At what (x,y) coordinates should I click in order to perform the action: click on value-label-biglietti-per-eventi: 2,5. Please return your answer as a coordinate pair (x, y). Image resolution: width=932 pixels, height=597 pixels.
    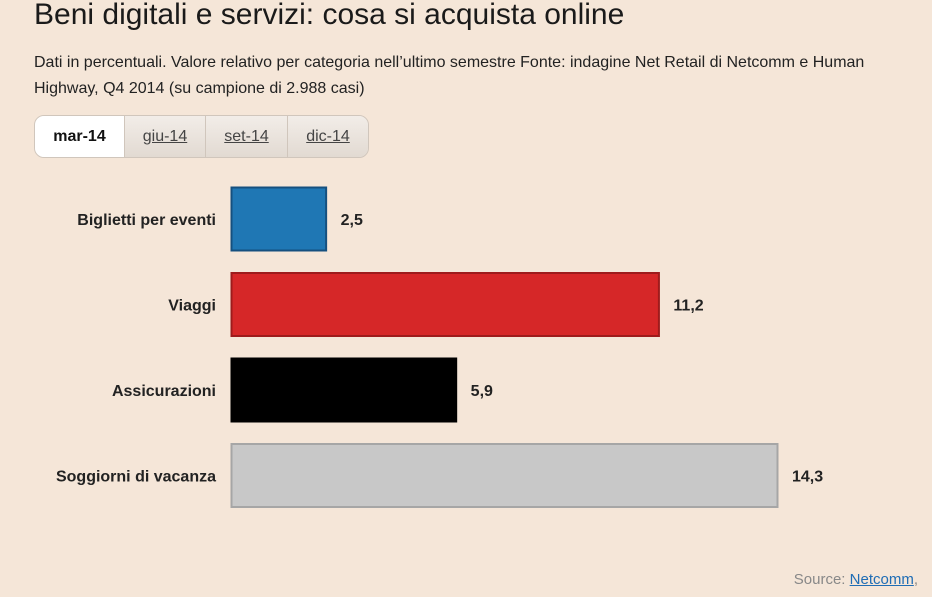
    Looking at the image, I should click on (352, 220).